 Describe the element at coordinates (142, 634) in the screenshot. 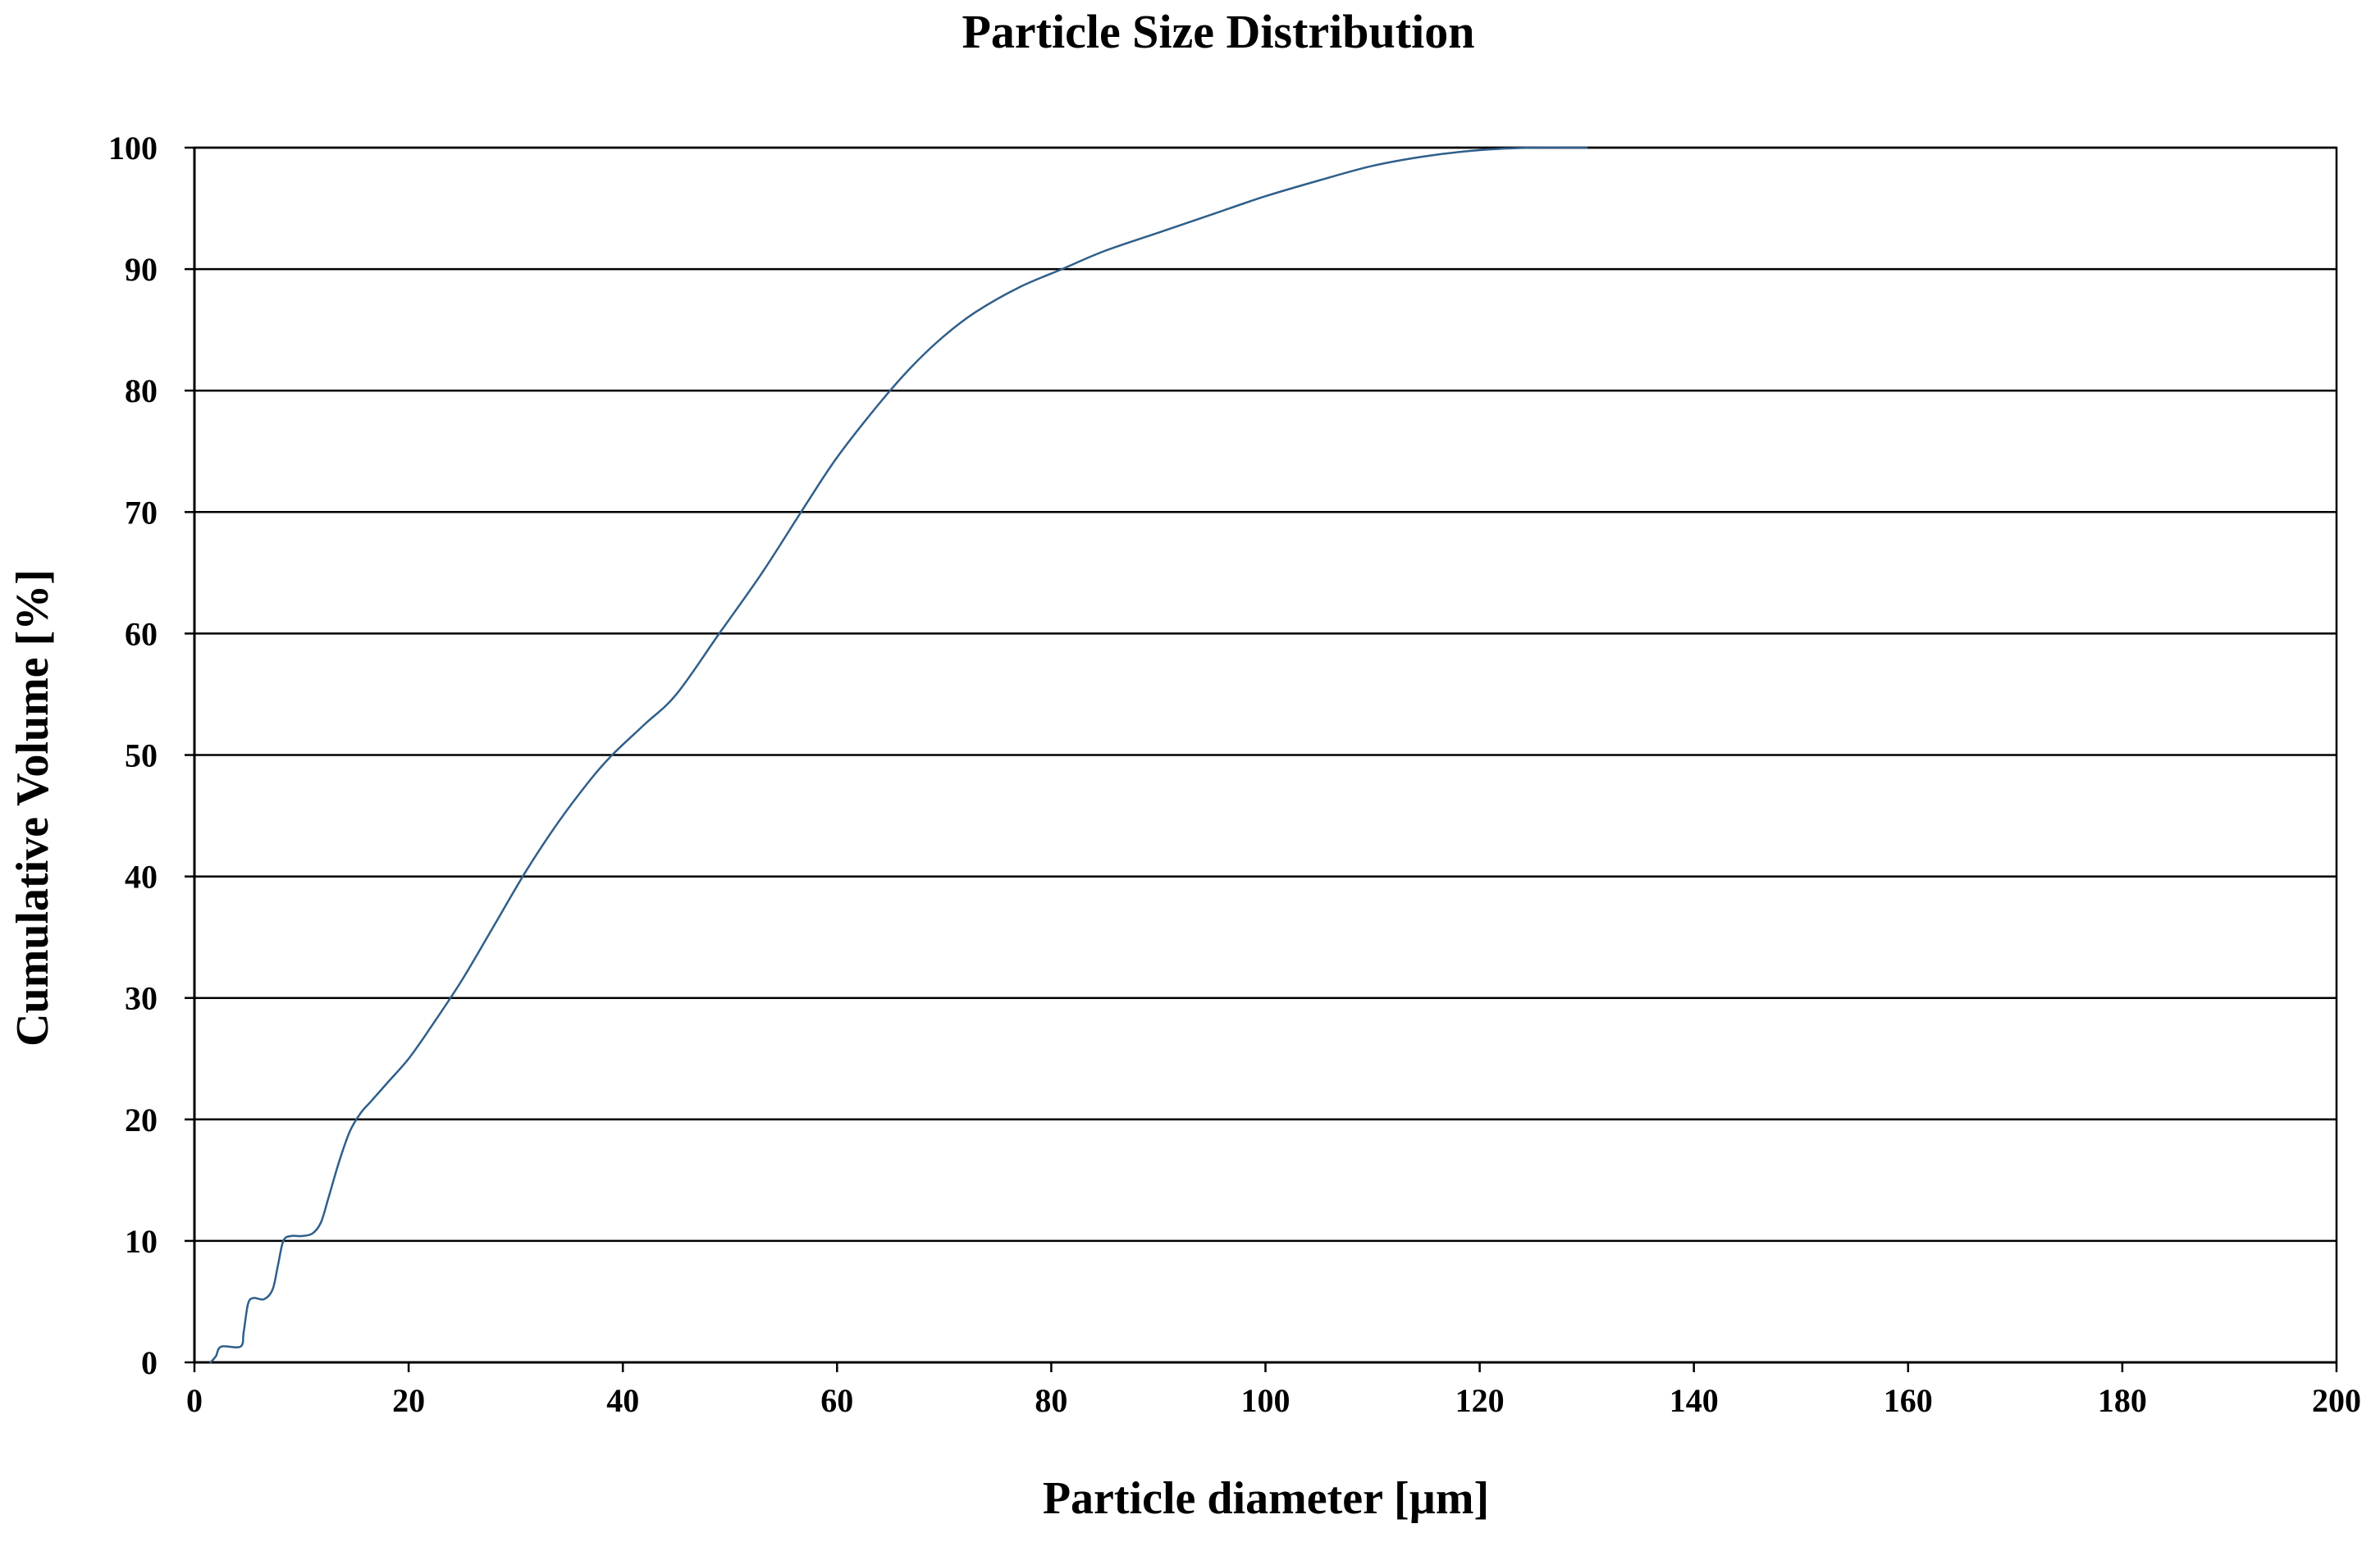

I see `y-tick-label: 60` at that location.